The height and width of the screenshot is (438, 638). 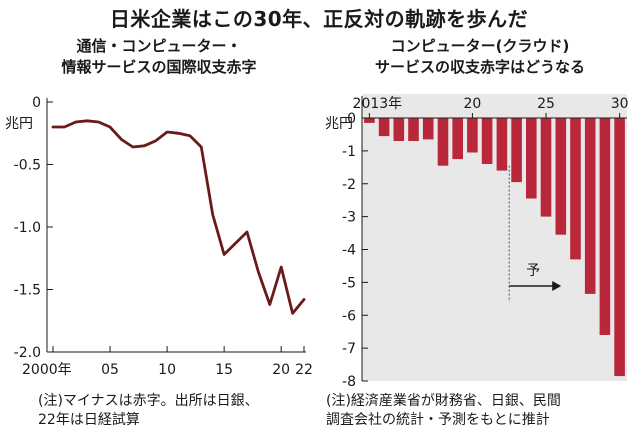 What do you see at coordinates (349, 349) in the screenshot?
I see `right-y-tick-label: -7` at bounding box center [349, 349].